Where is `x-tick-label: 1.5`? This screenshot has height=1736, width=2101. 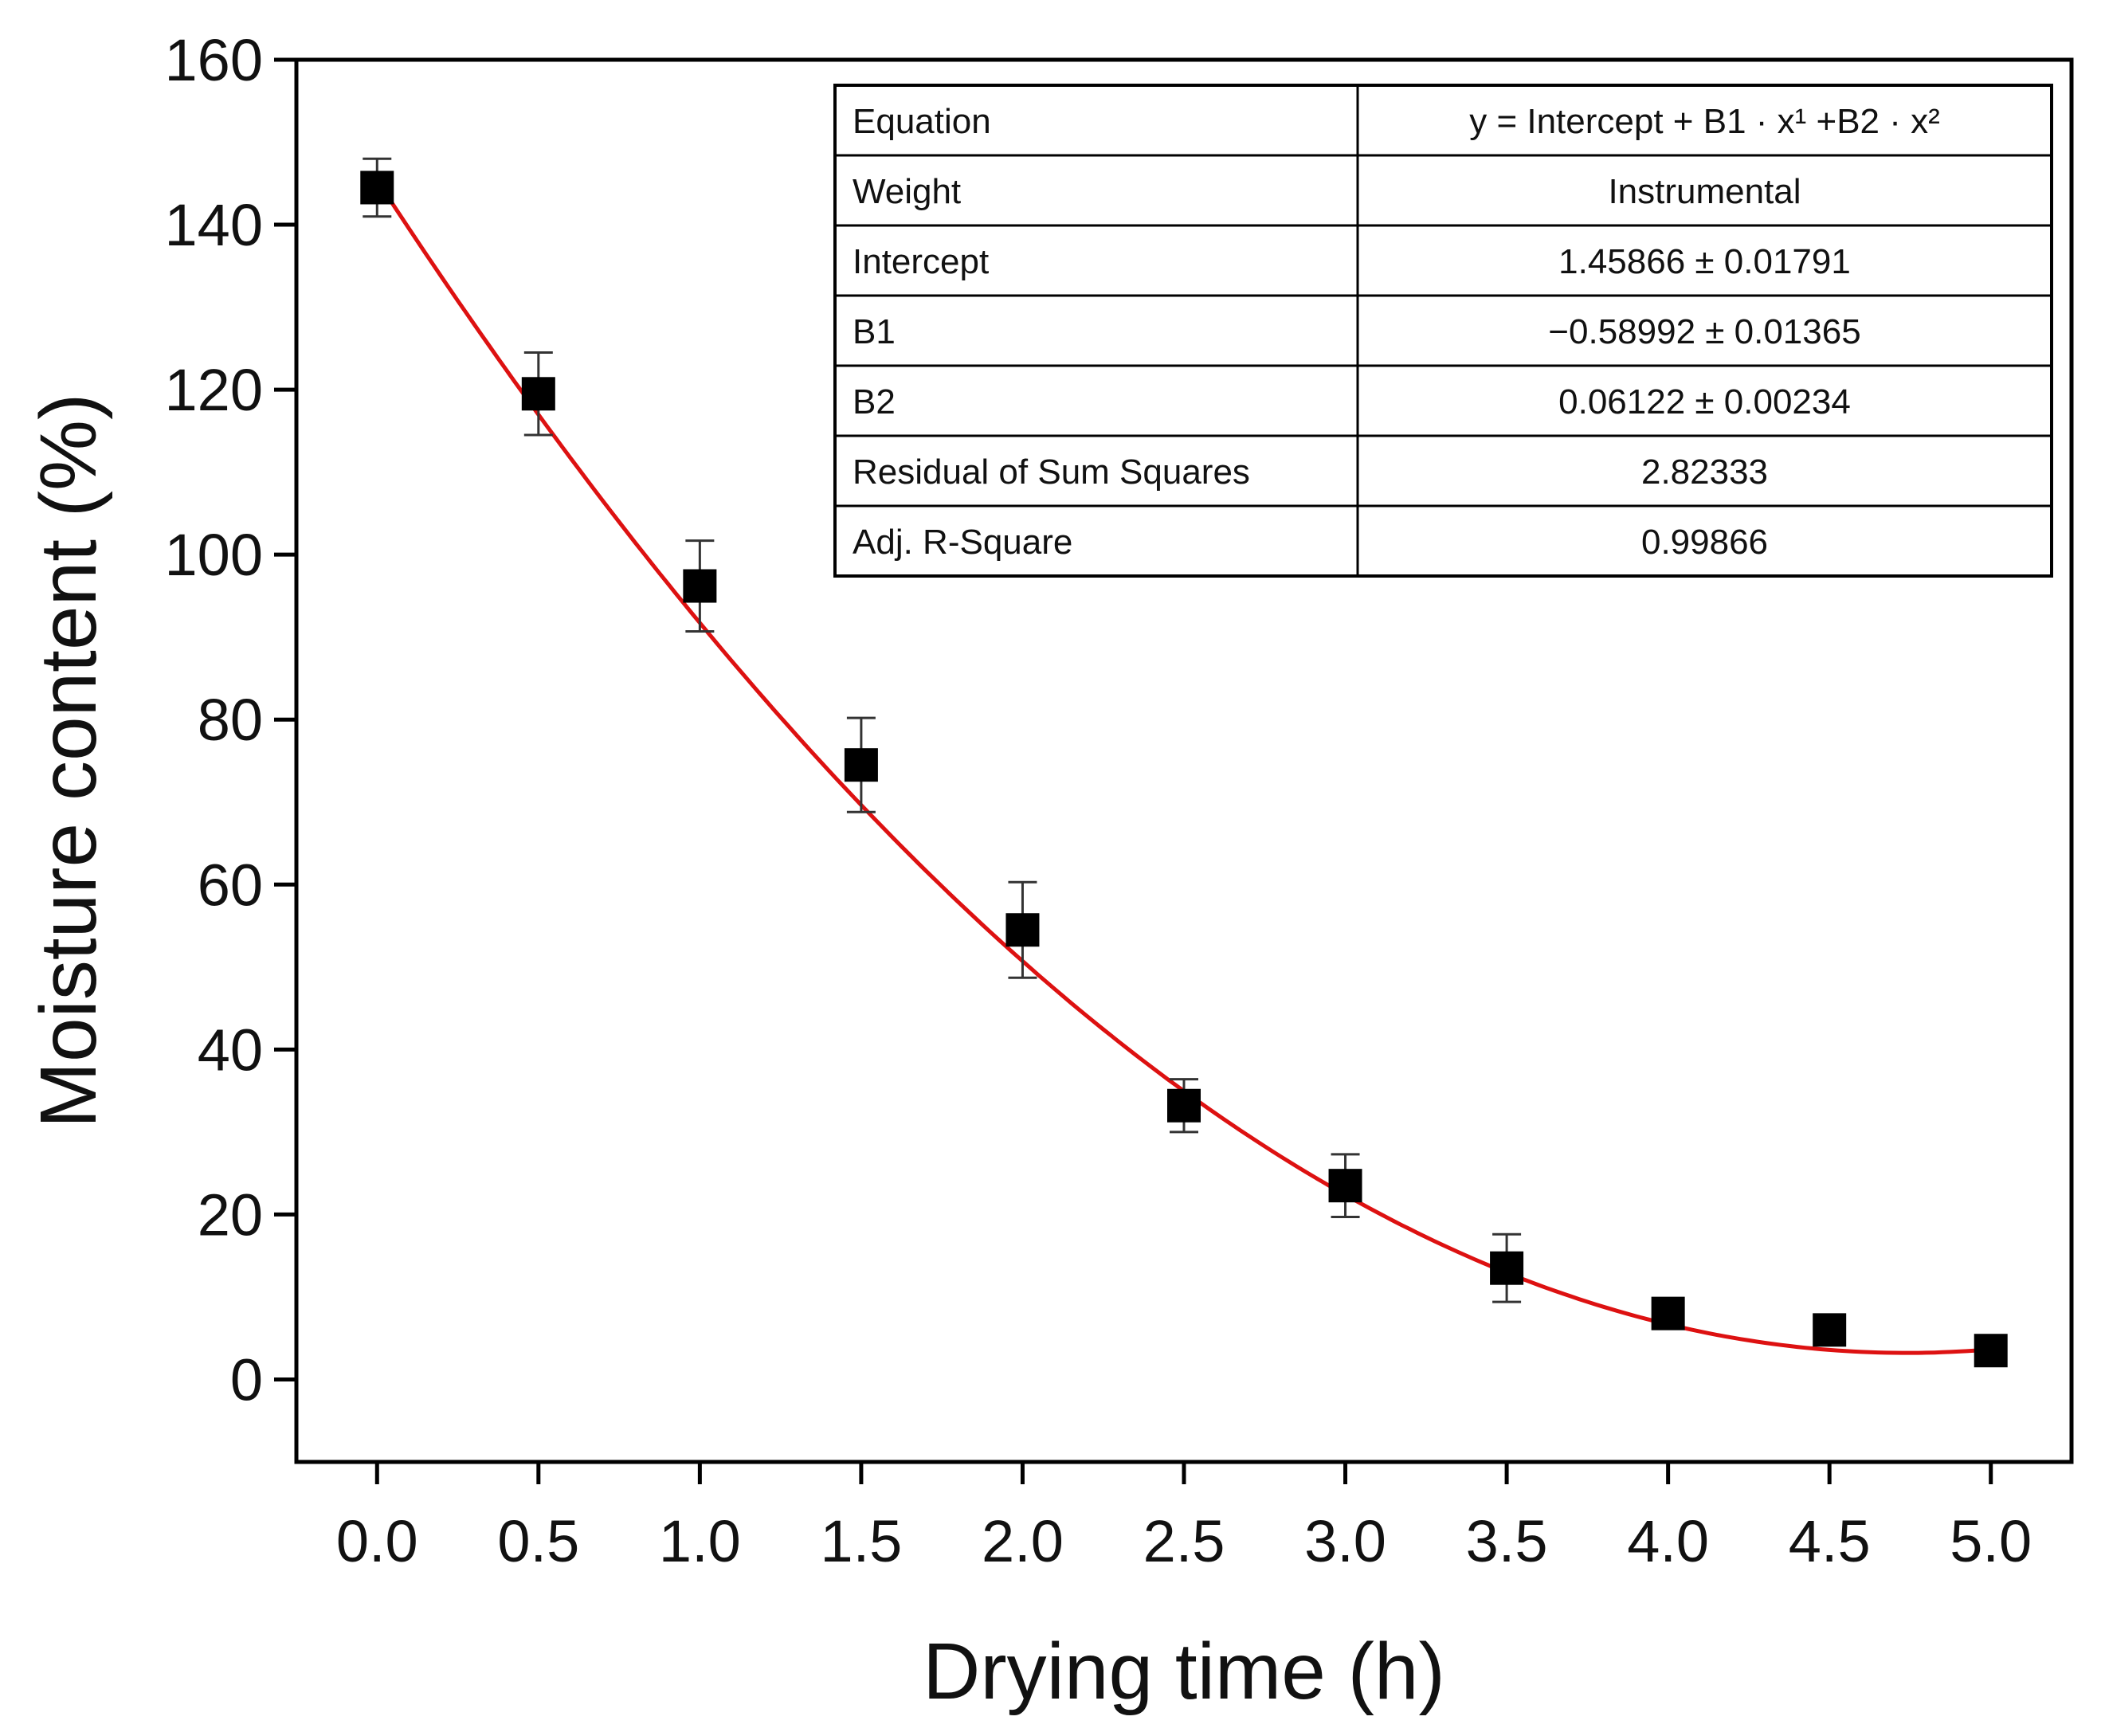 x-tick-label: 1.5 is located at coordinates (861, 1541).